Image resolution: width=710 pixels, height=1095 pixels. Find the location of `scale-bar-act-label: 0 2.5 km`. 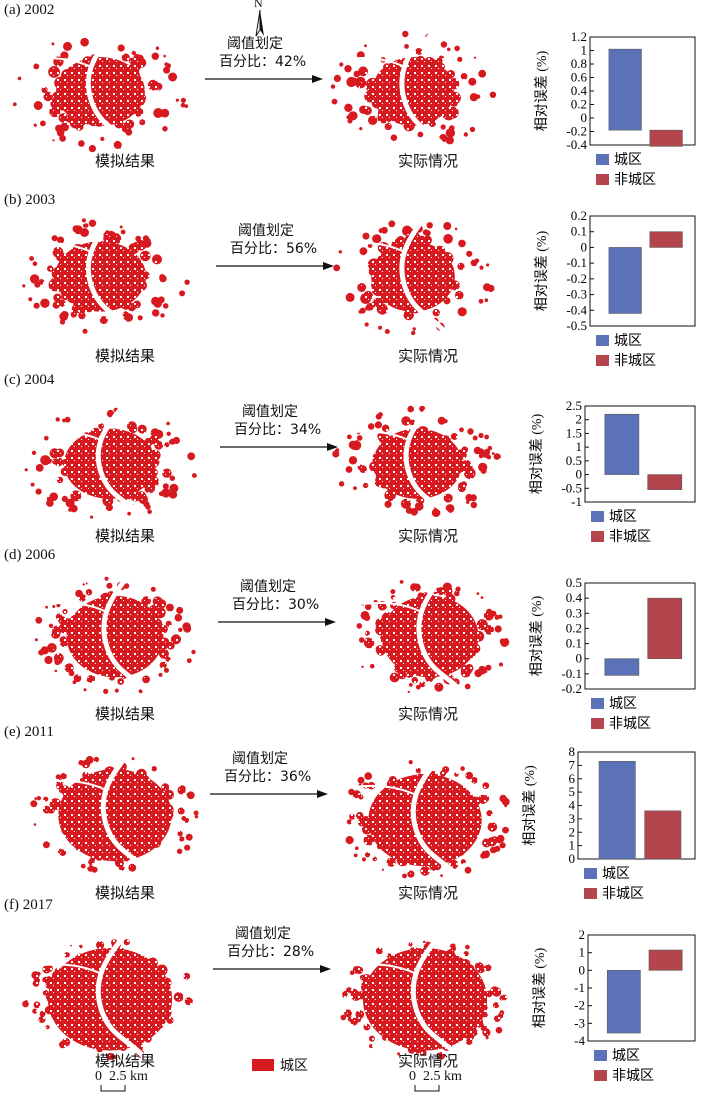

scale-bar-act-label: 0 2.5 km is located at coordinates (435, 1076).